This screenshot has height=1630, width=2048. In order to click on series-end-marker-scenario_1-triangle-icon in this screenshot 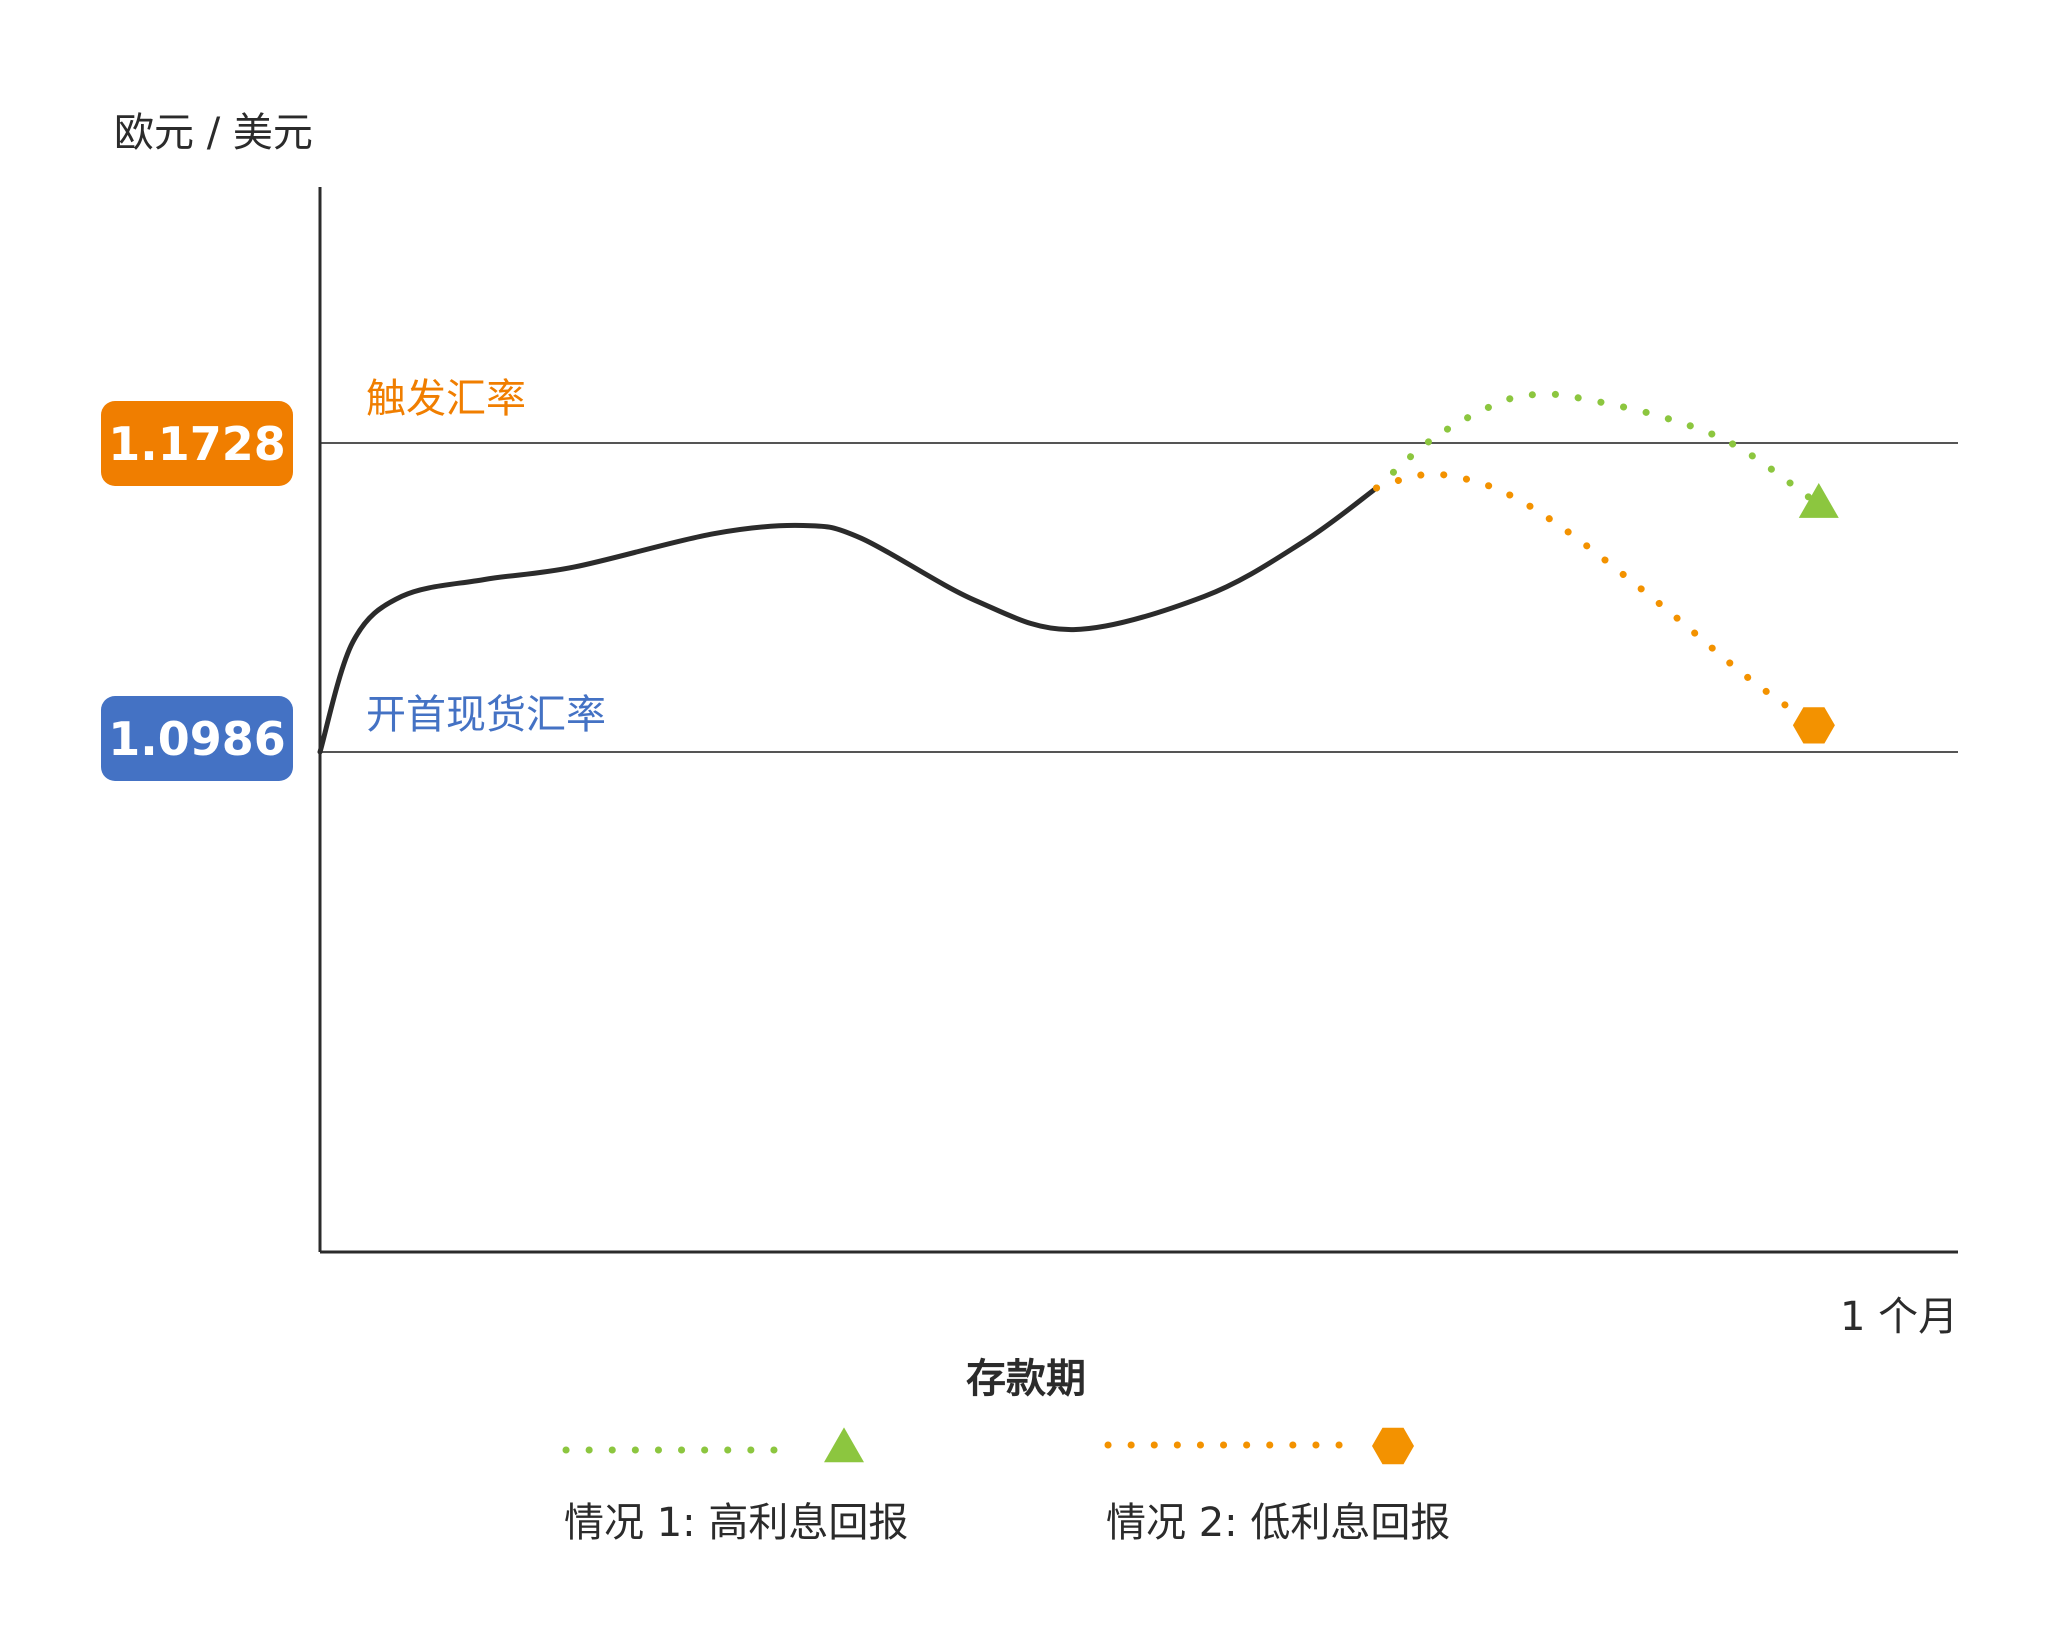, I will do `click(1818, 500)`.